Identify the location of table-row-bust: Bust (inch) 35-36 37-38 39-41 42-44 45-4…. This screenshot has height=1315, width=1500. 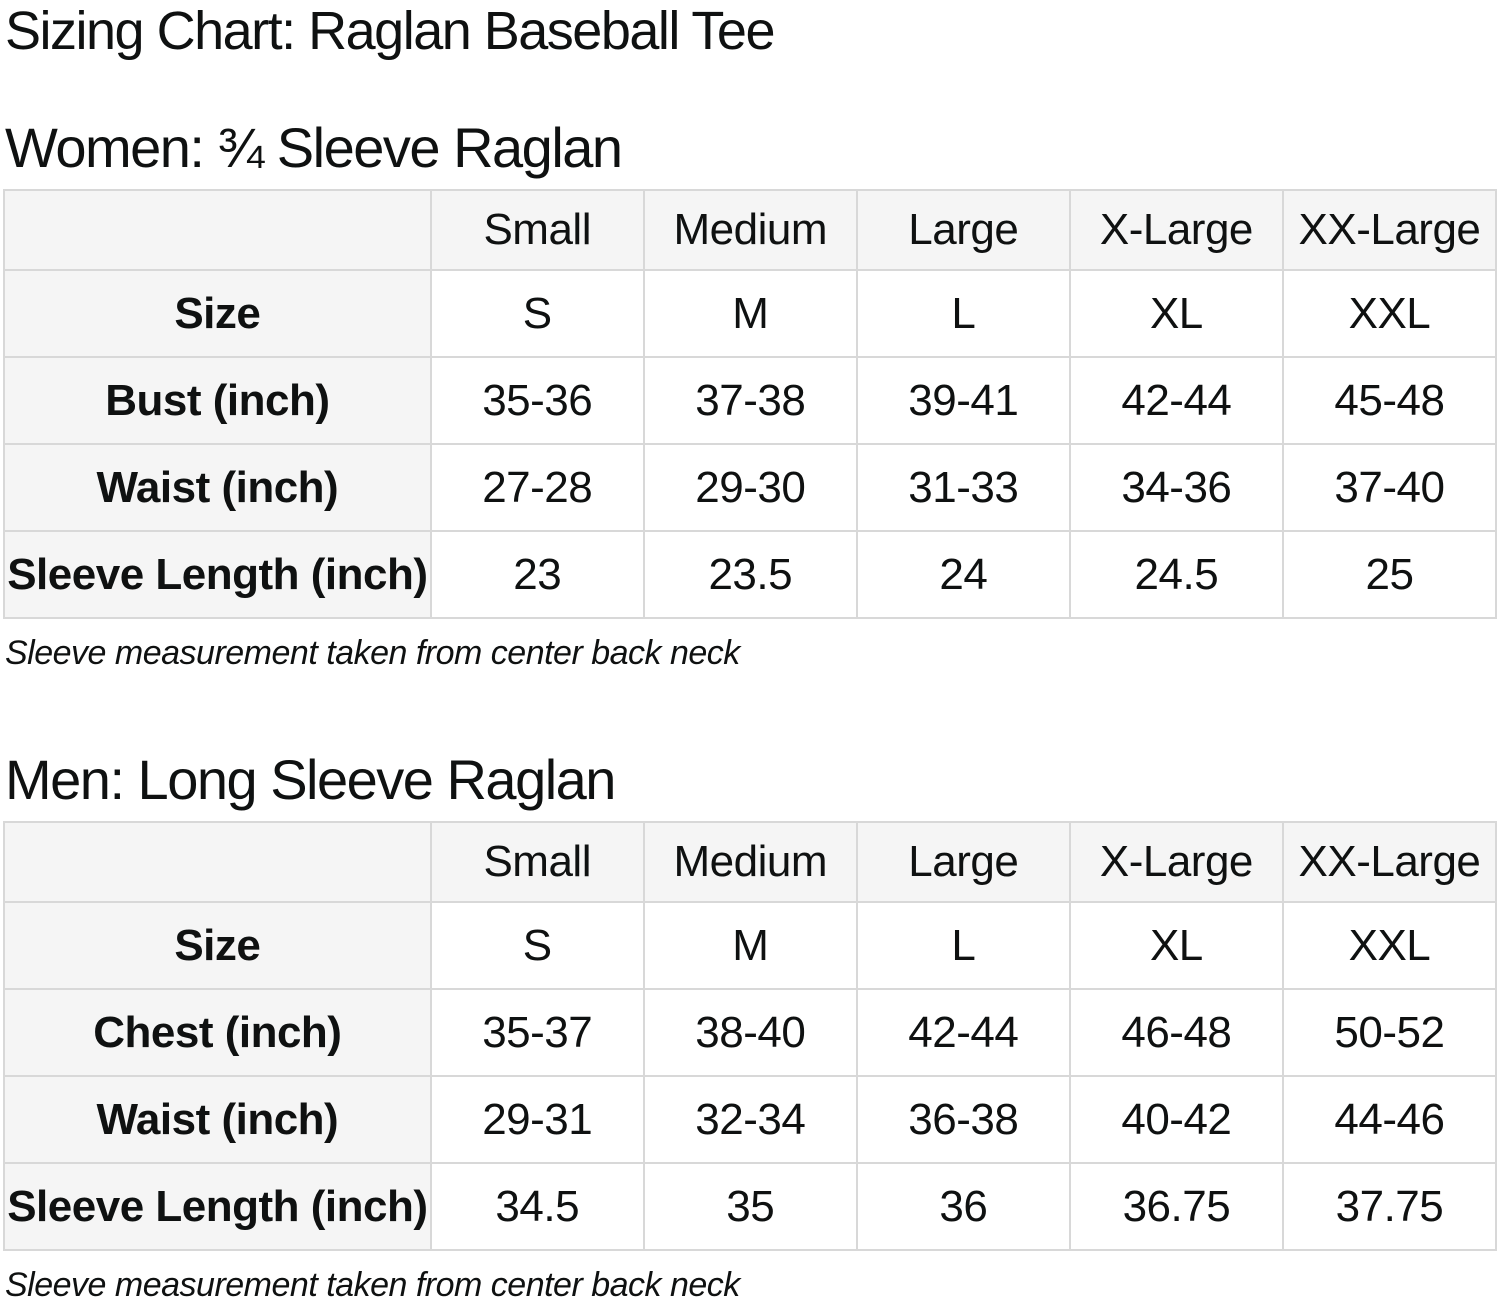
(750, 400).